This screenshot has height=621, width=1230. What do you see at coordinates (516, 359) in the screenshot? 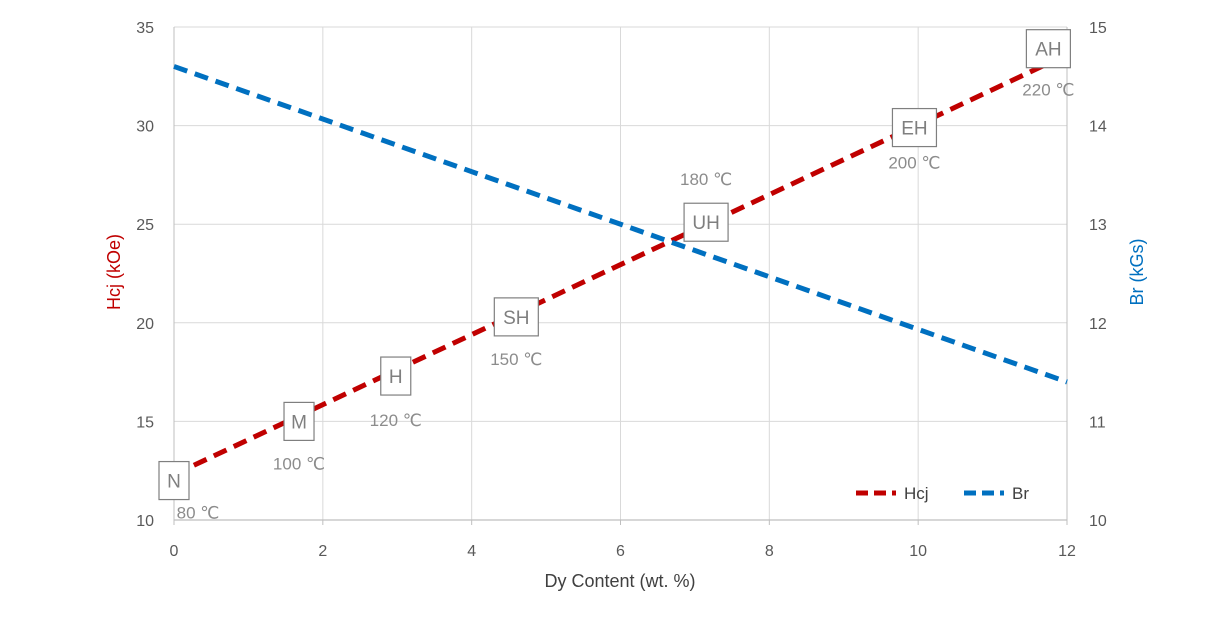
I see `temperature-label: 150 ℃` at bounding box center [516, 359].